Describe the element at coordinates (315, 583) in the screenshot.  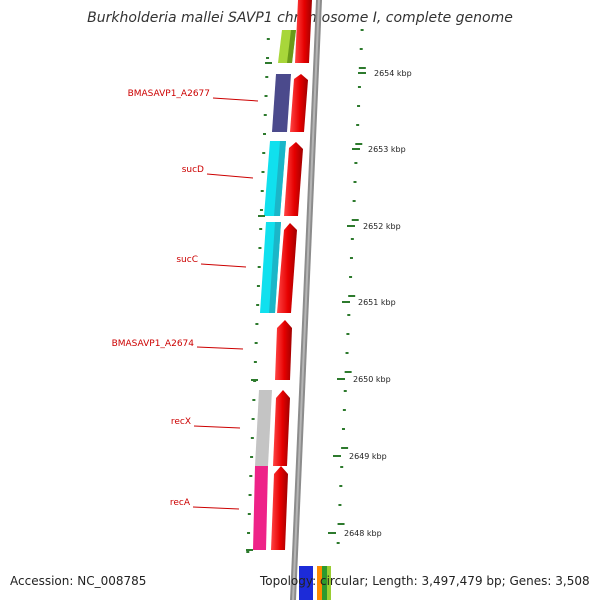
I see `bottom-strip` at that location.